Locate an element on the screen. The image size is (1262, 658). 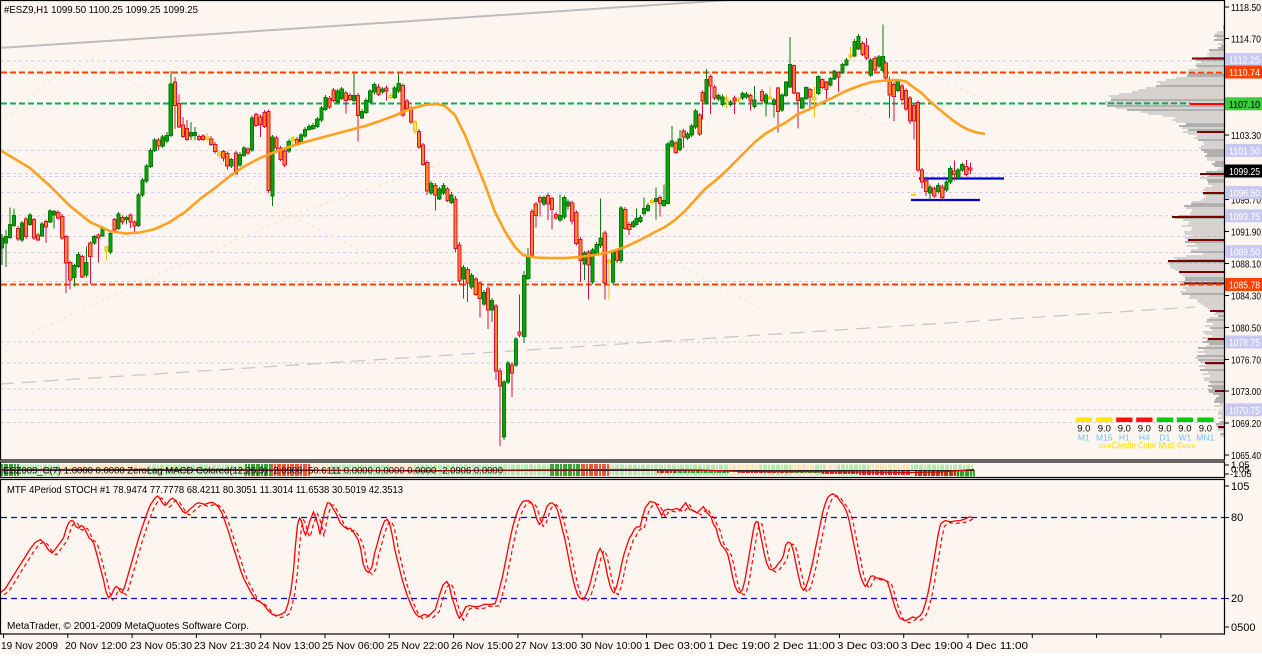
svg-text: 1091.90 is located at coordinates (1246, 233).